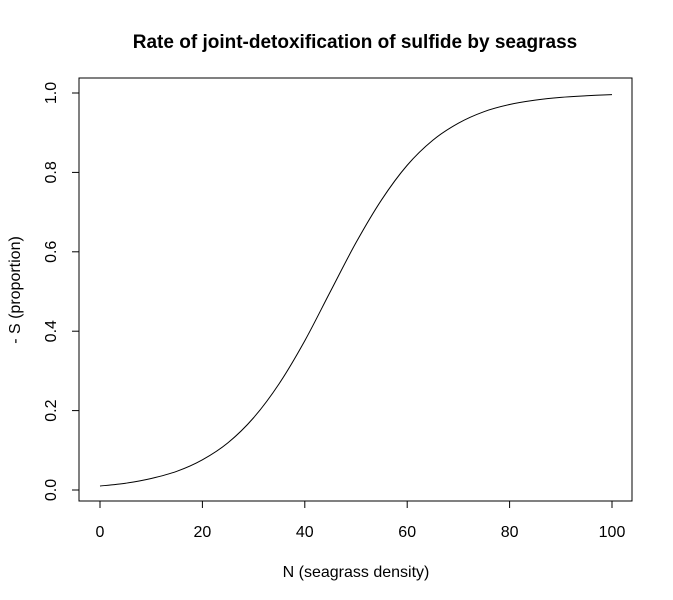 Image resolution: width=673 pixels, height=600 pixels. I want to click on y-axis: 0.0 0.2 0.4 0.6 0.8 1.0, so click(61, 291).